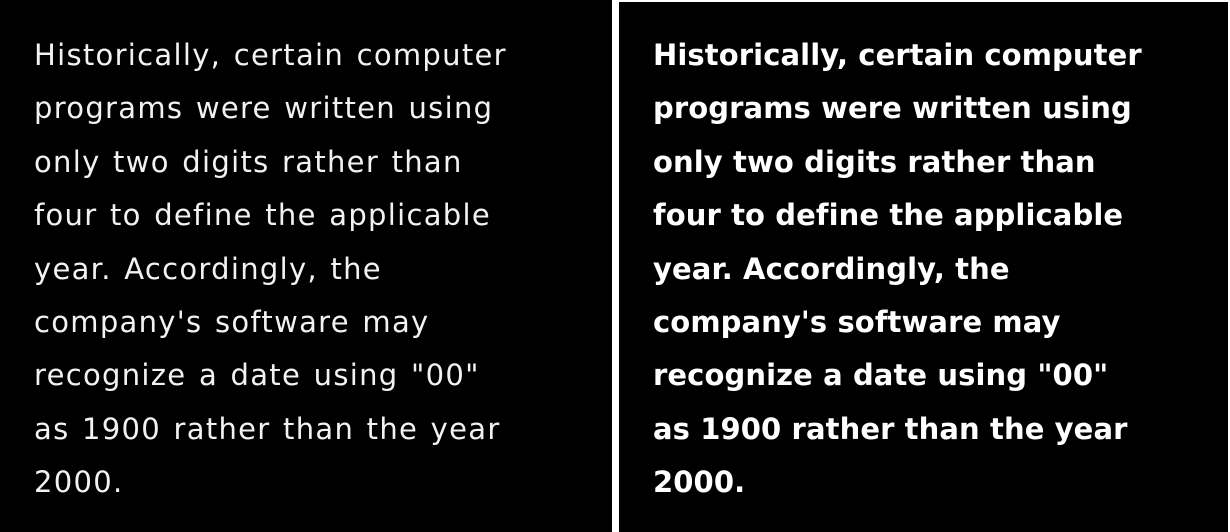 The width and height of the screenshot is (1230, 532). I want to click on right-line-4: four to define the applicable, so click(888, 215).